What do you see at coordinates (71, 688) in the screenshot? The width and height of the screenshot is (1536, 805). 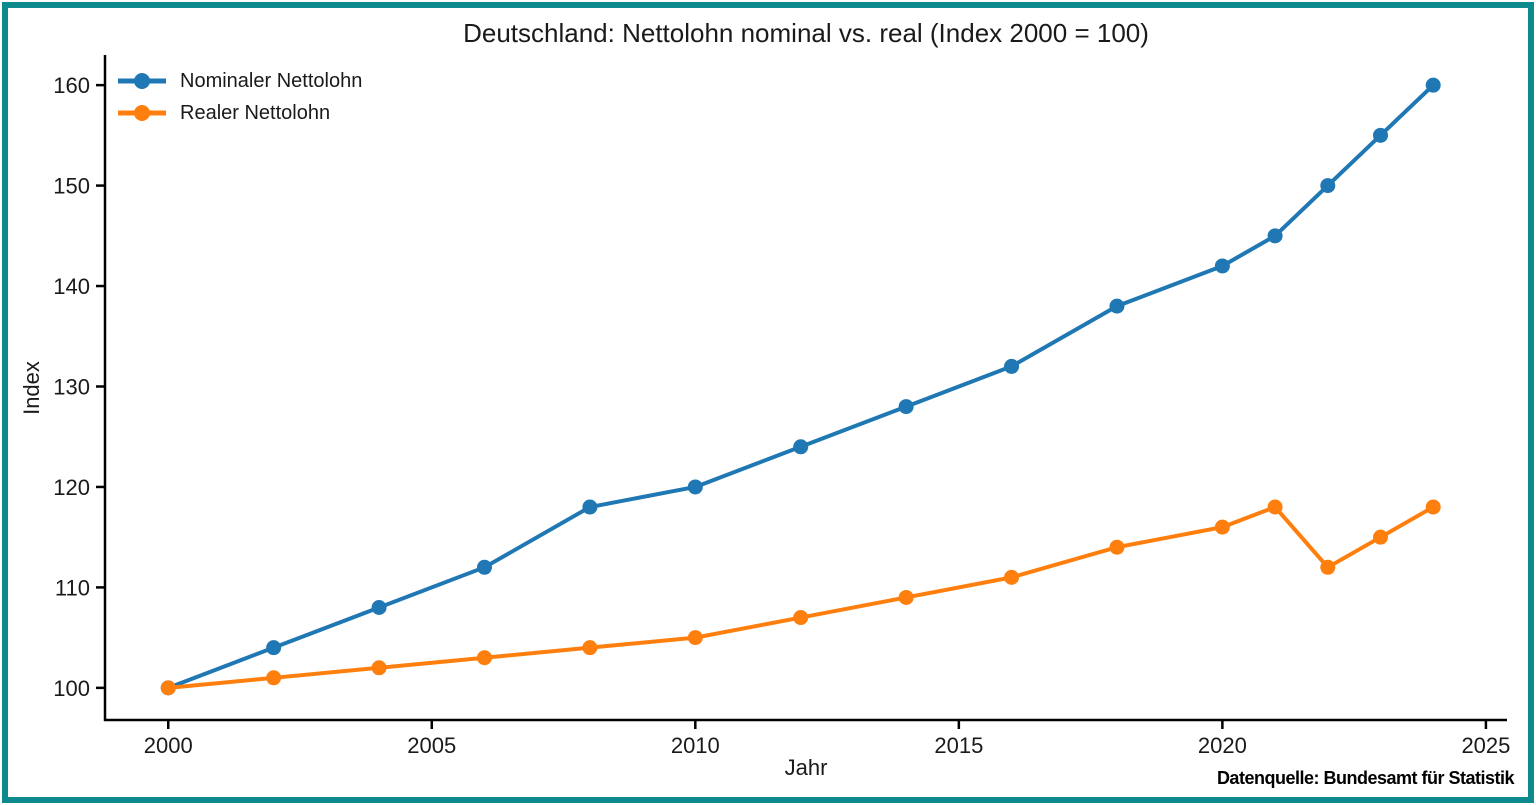 I see `y-tick-label: 100` at bounding box center [71, 688].